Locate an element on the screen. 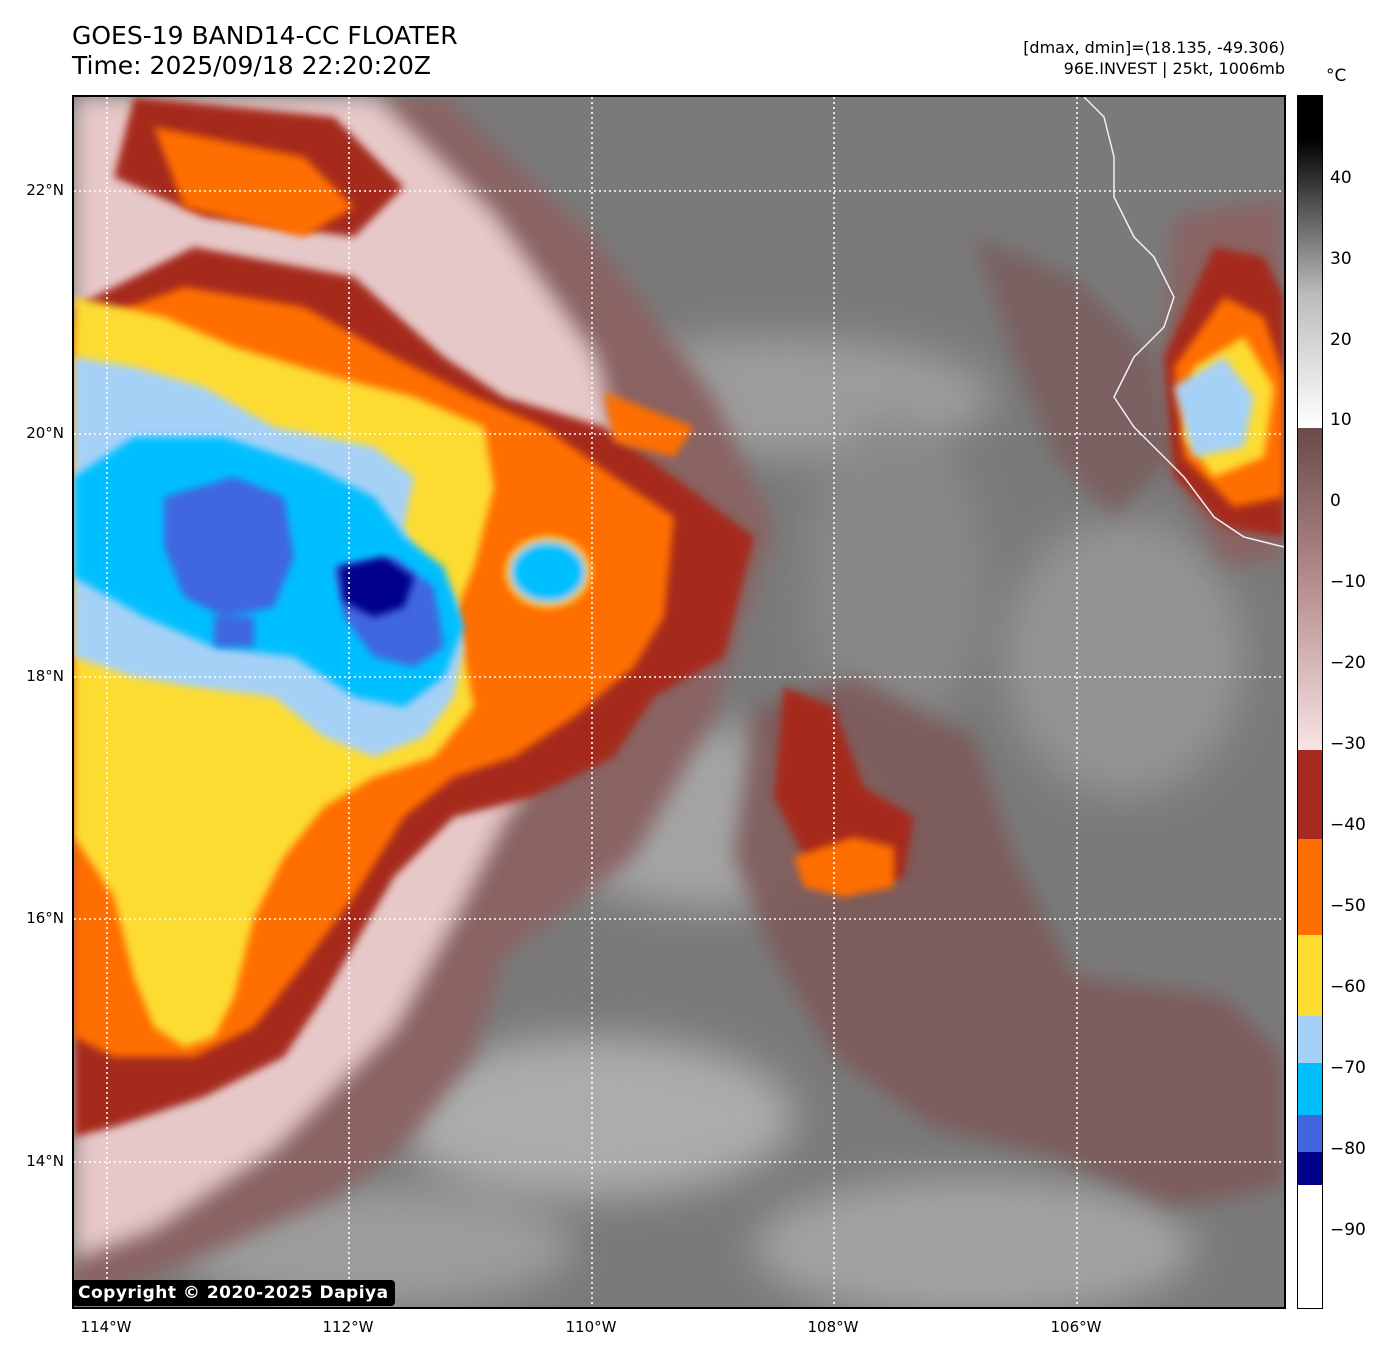 This screenshot has height=1359, width=1390. lat-label-14: 14°N is located at coordinates (45, 1161).